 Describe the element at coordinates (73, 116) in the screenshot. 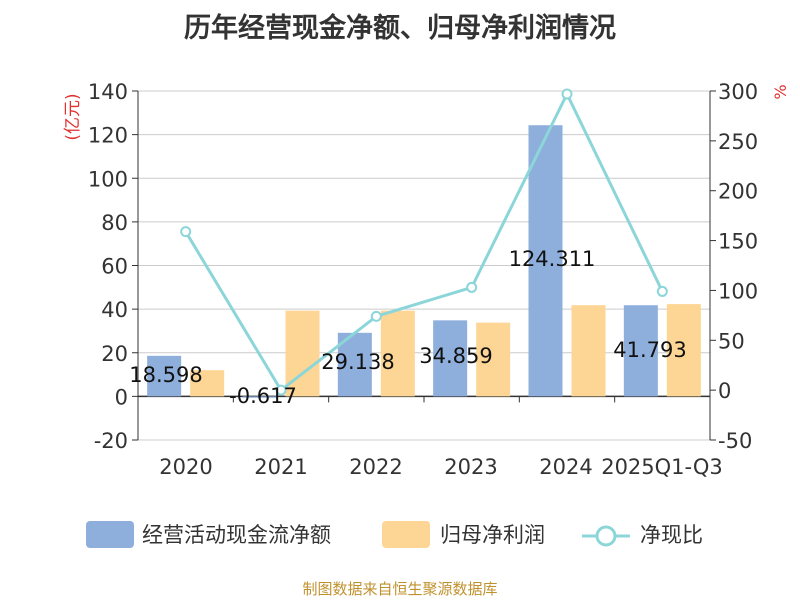

I see `left-axis-unit-label: (亿元)` at that location.